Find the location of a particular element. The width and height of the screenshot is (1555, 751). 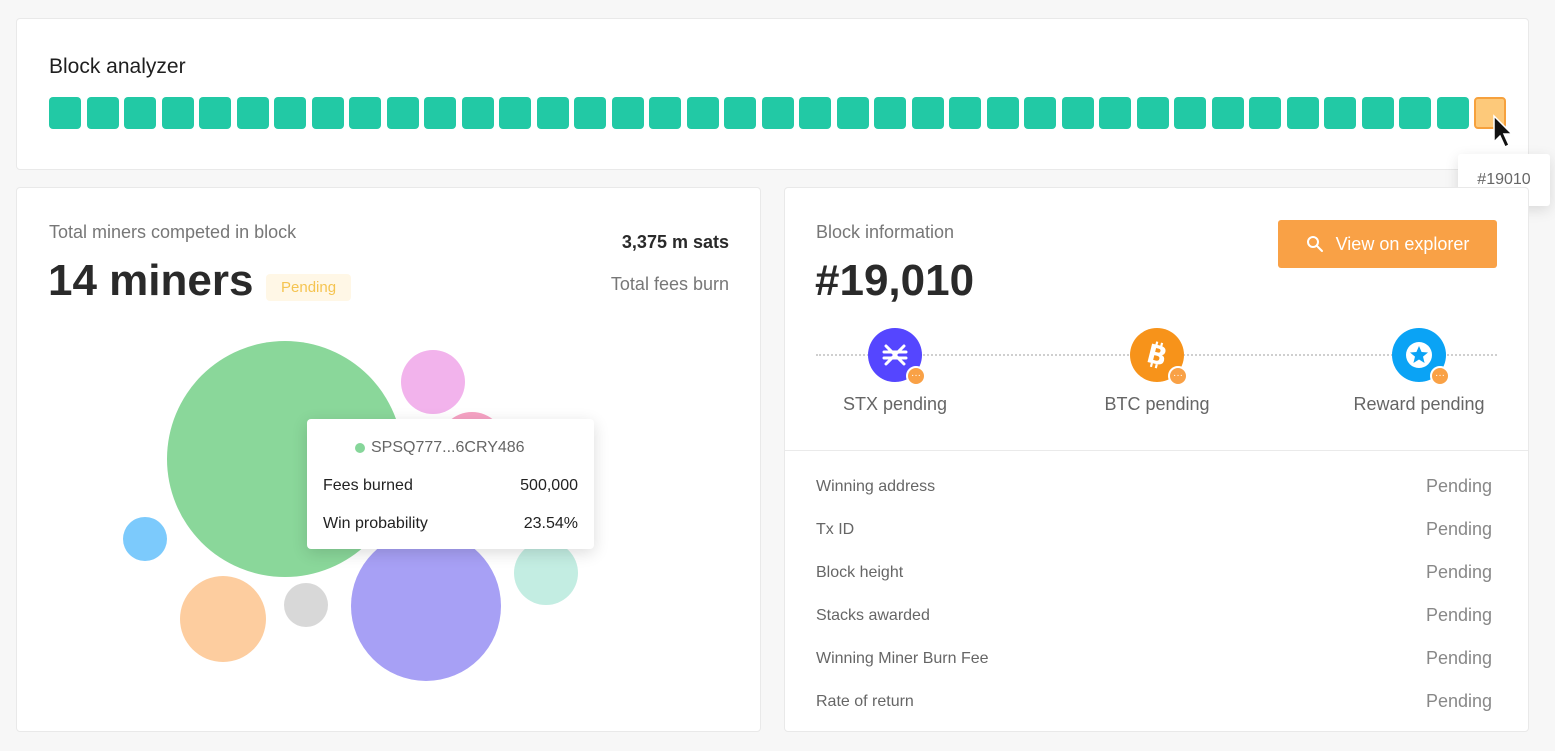

info-row: Stacks awarded Pending is located at coordinates (1154, 615).